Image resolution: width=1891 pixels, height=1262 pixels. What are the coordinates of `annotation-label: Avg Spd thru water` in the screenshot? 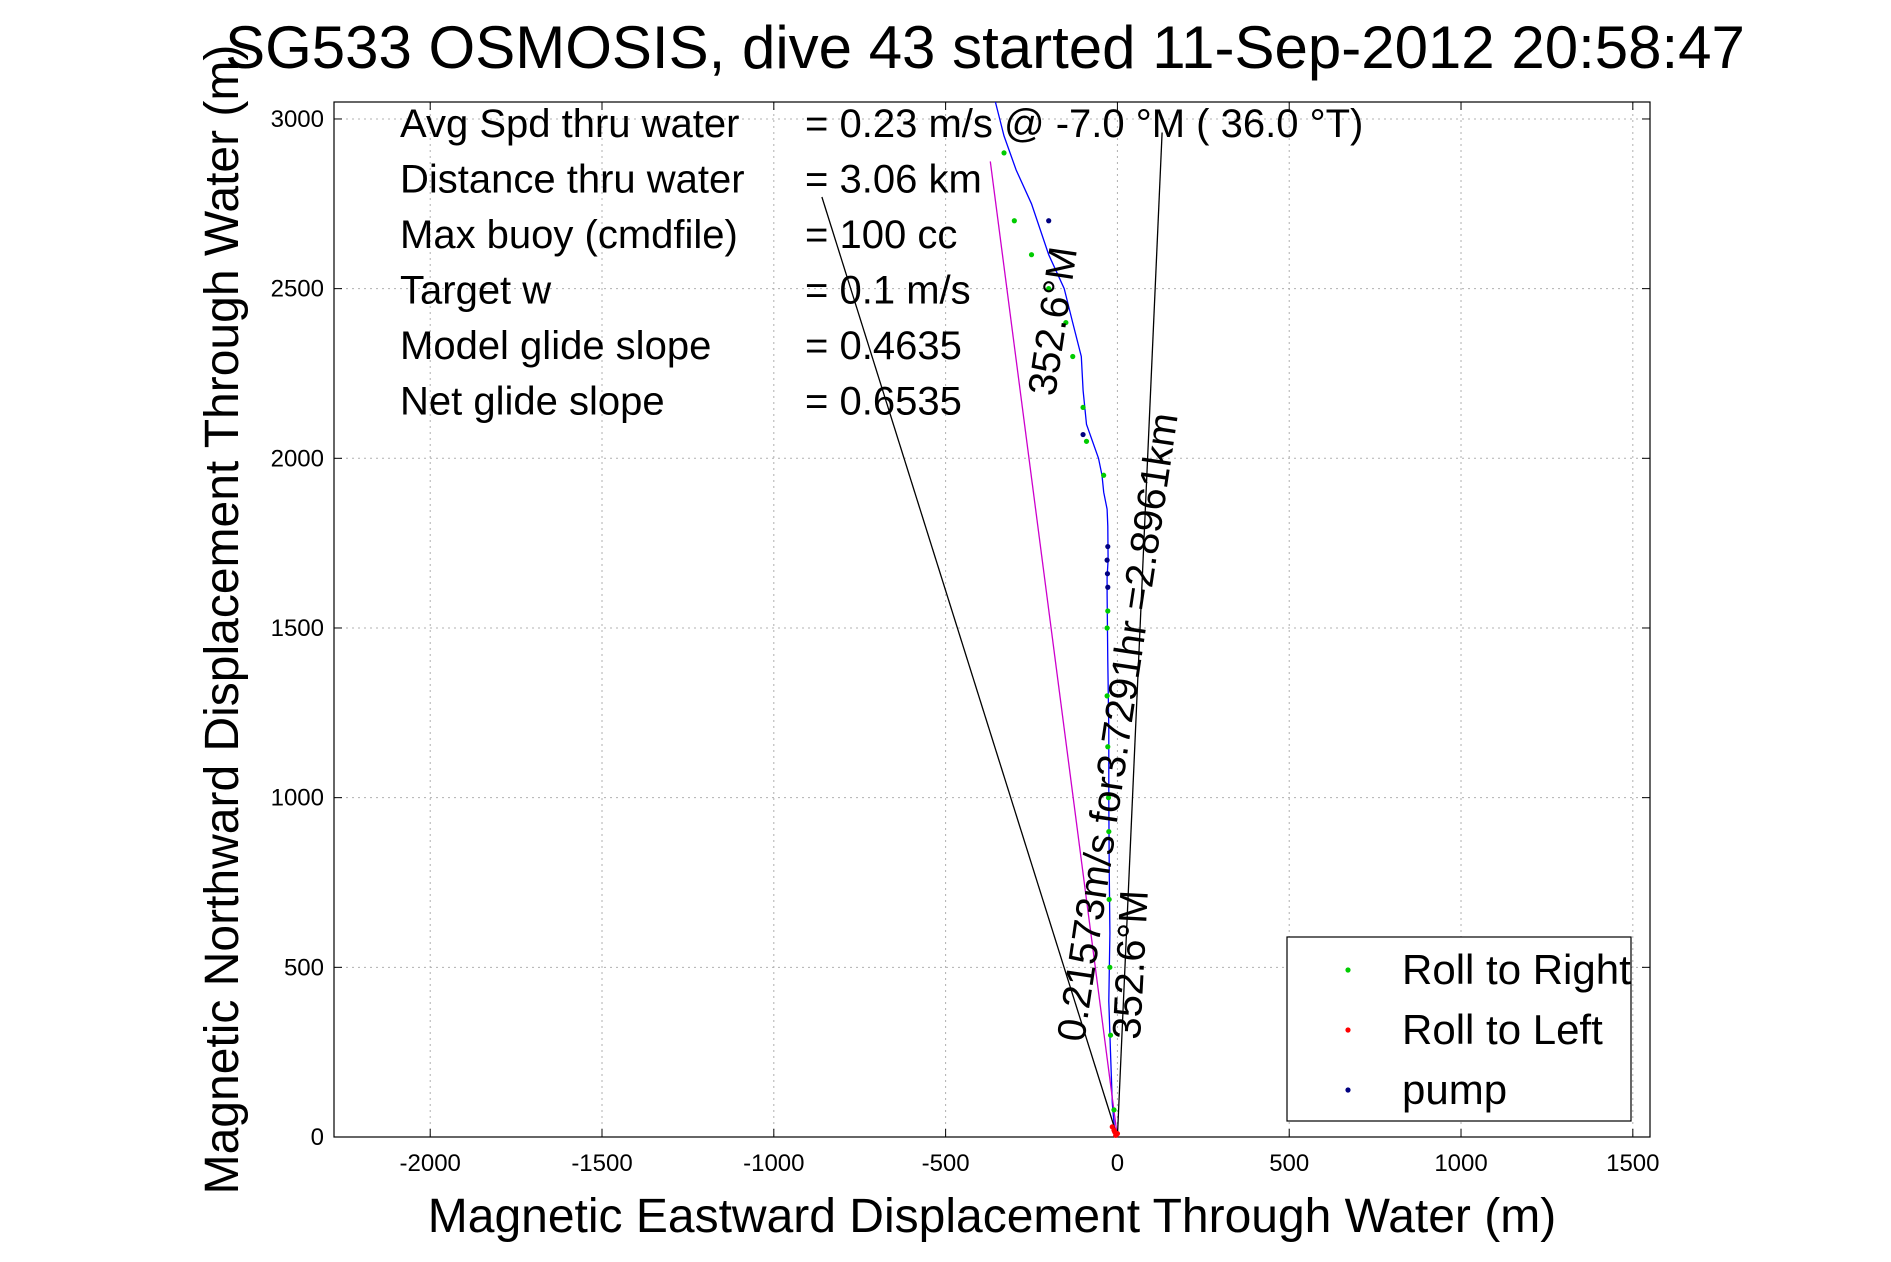 It's located at (569, 124).